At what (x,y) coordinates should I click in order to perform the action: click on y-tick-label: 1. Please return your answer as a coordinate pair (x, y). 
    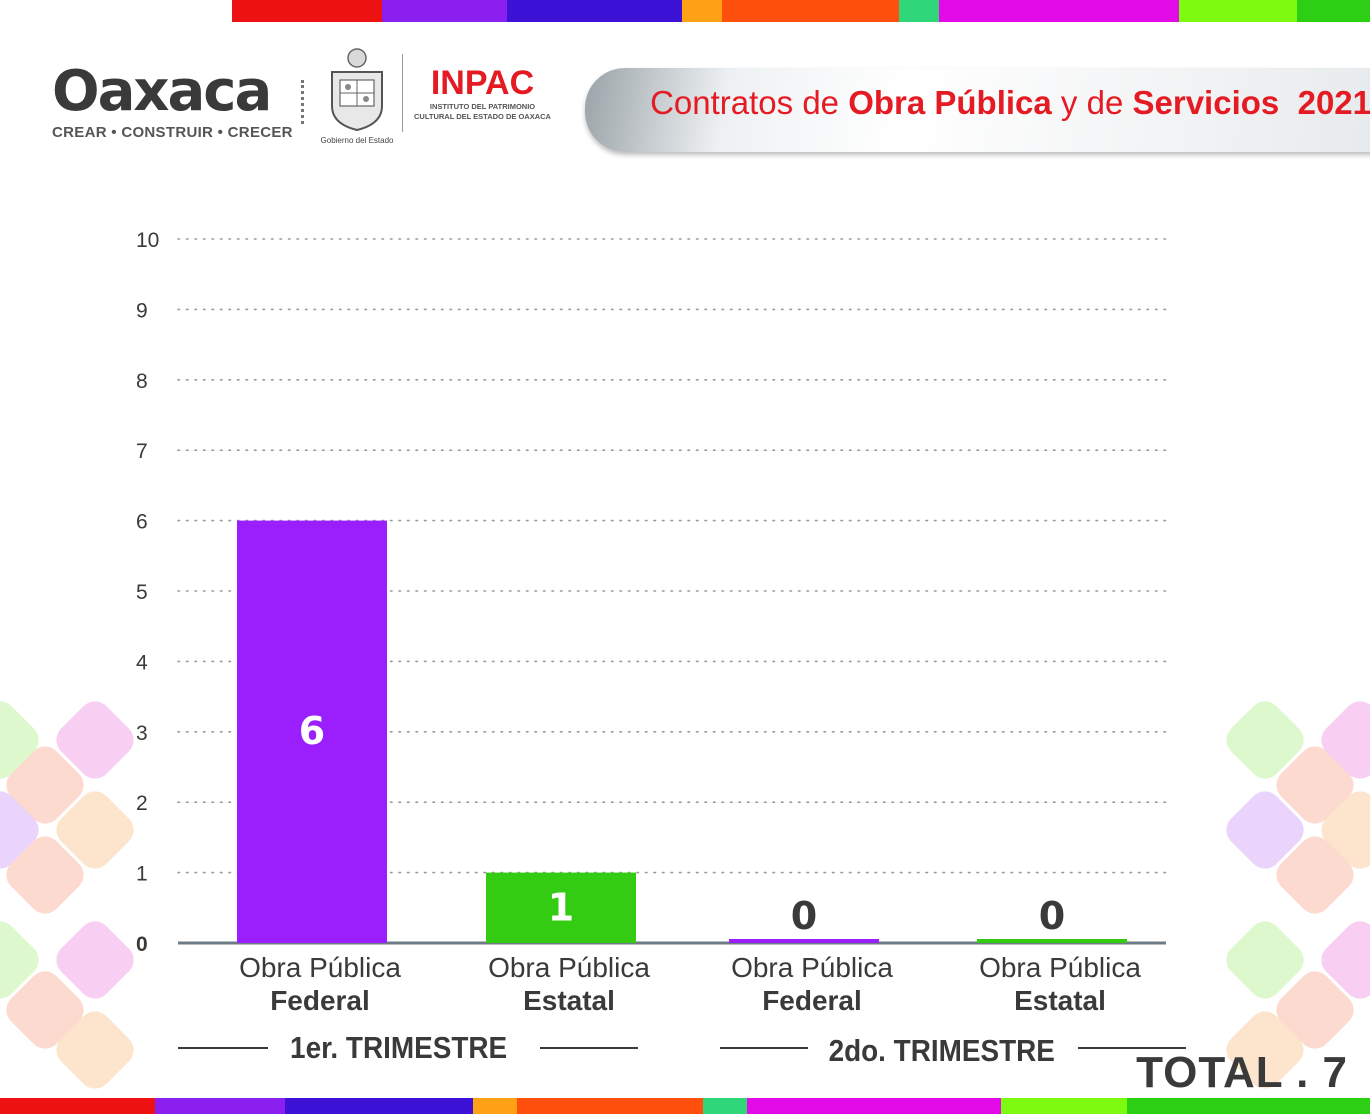
    Looking at the image, I should click on (142, 874).